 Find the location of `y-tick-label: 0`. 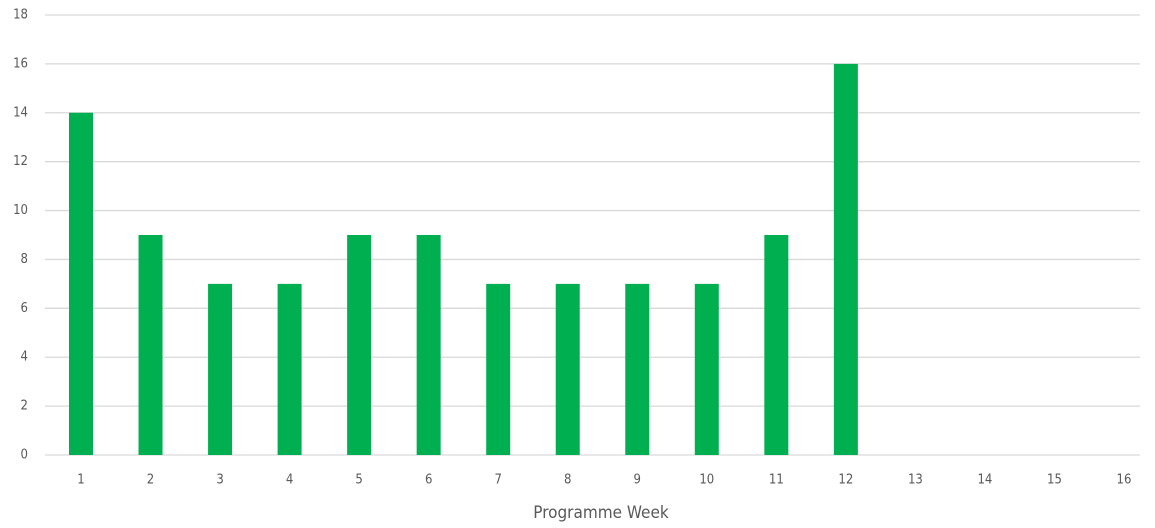

y-tick-label: 0 is located at coordinates (24, 455).